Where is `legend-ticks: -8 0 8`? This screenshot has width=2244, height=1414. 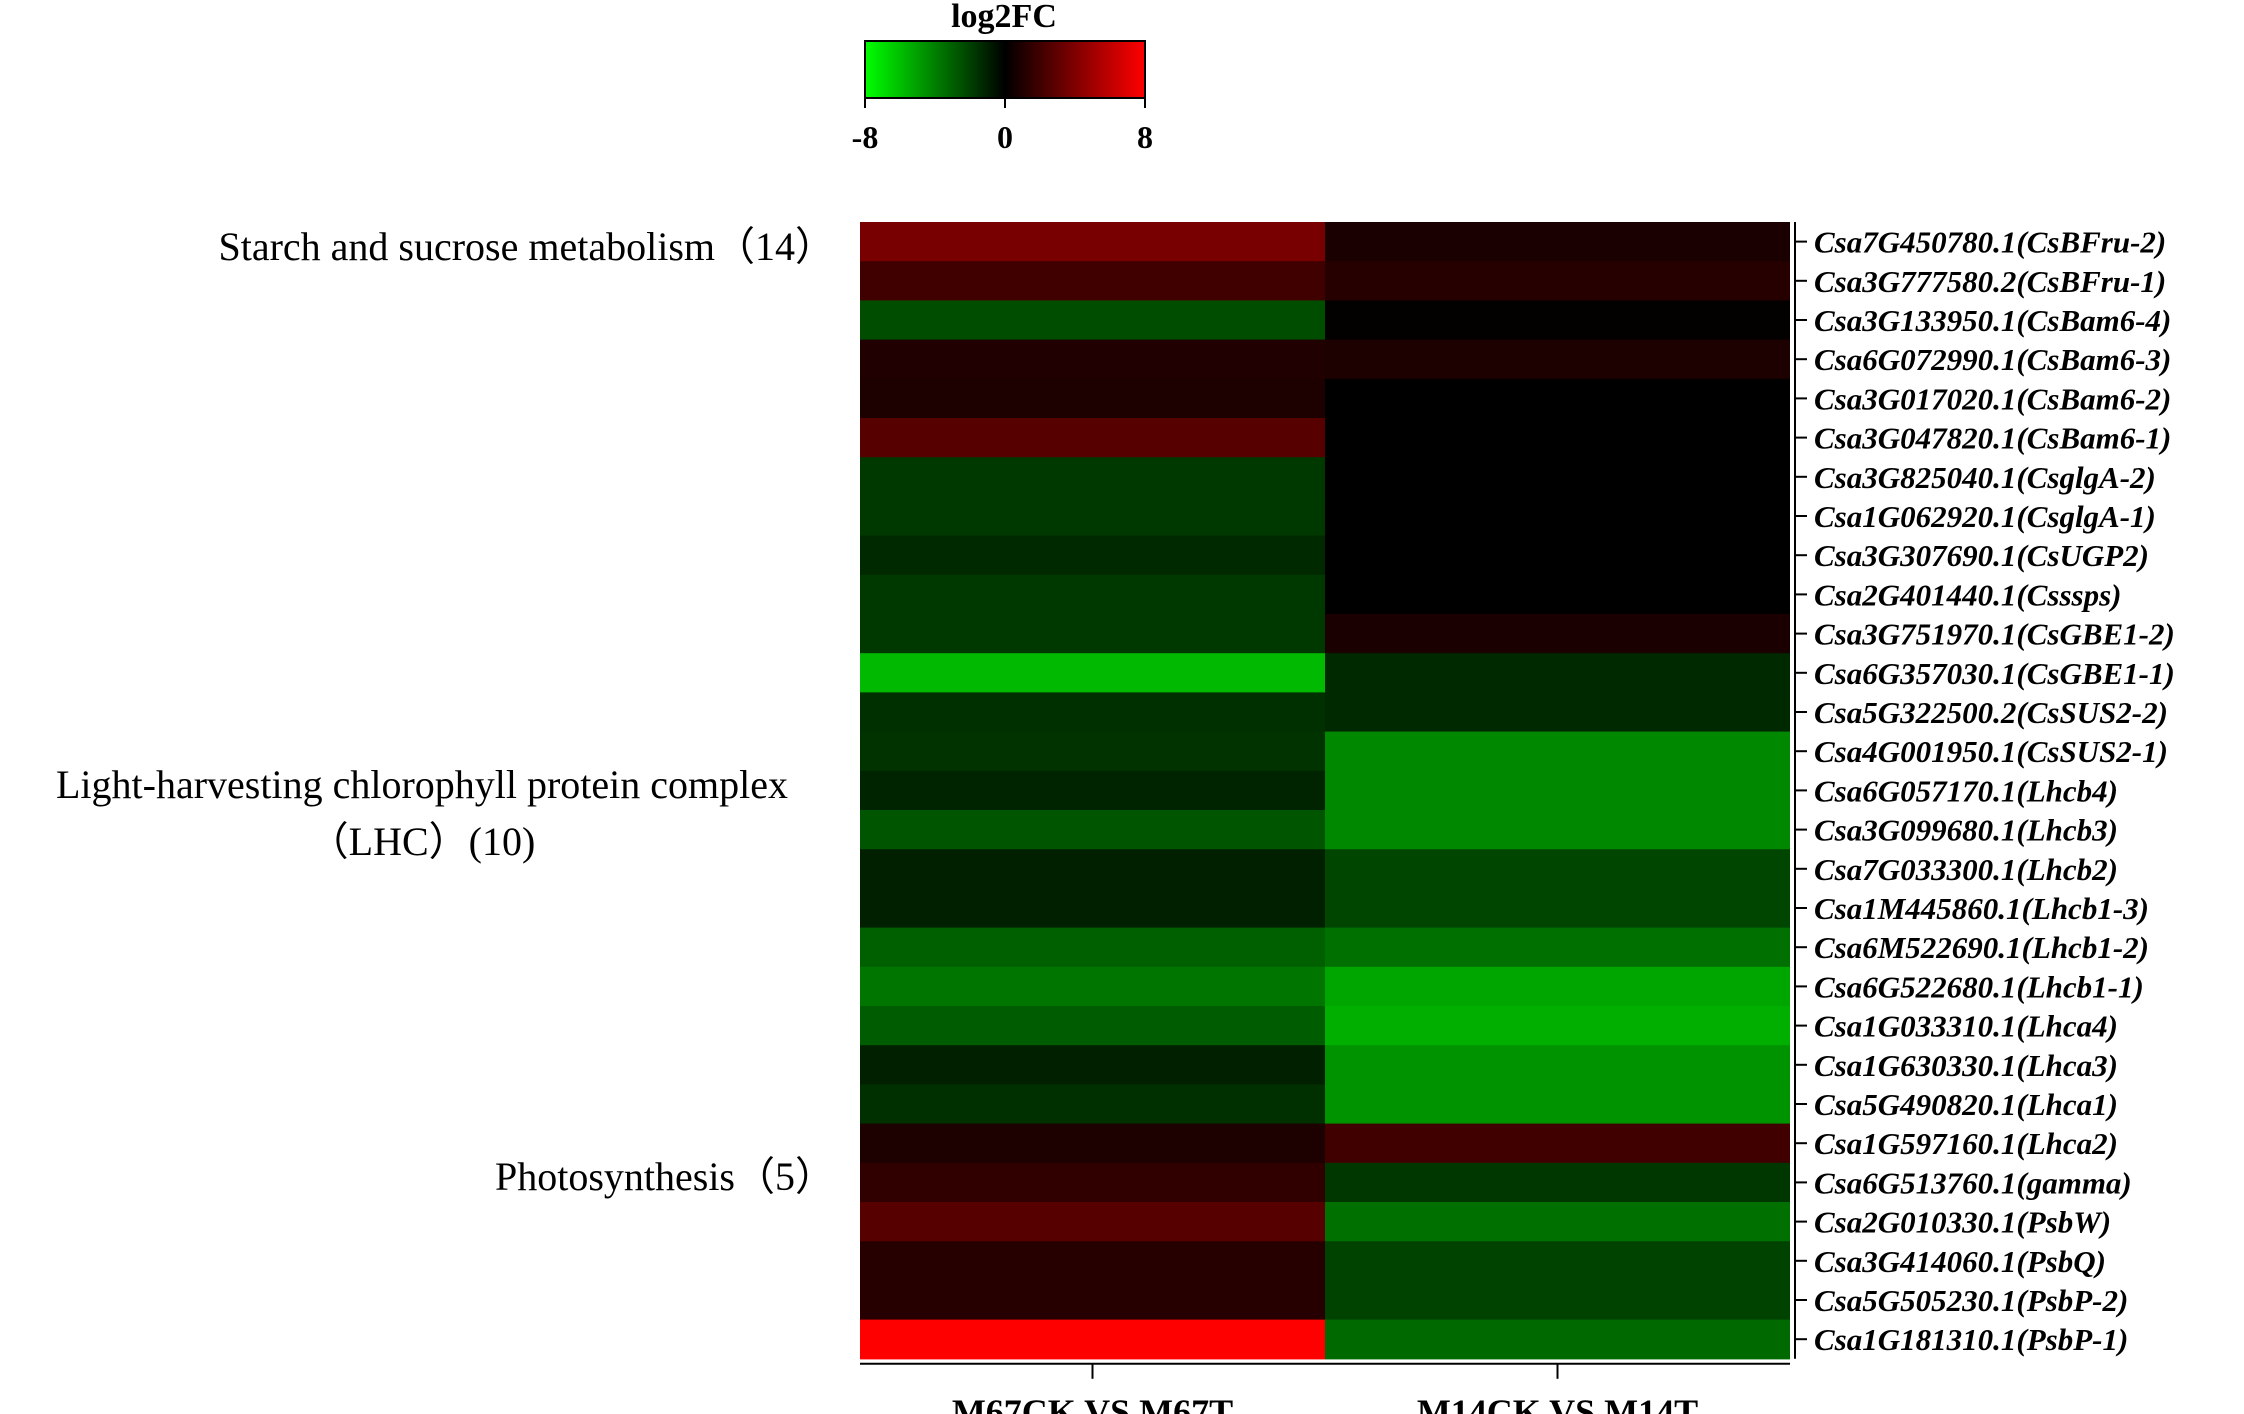
legend-ticks: -8 0 8 is located at coordinates (1002, 126).